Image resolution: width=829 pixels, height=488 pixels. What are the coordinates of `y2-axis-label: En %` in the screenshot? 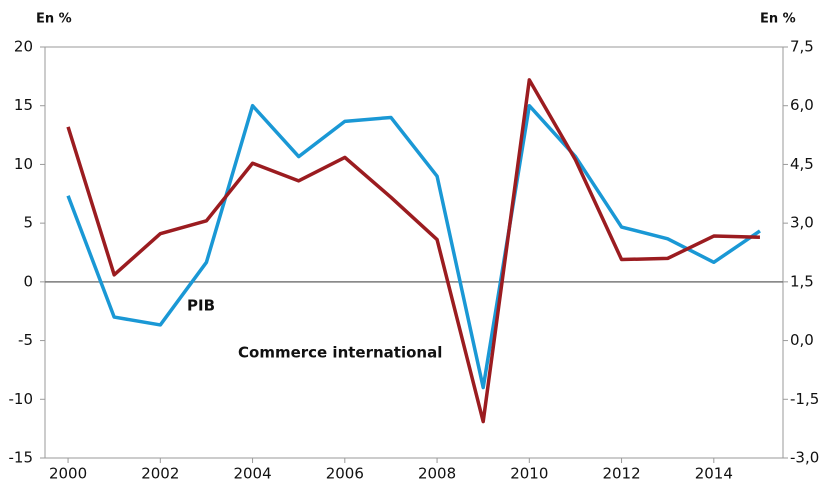 It's located at (778, 19).